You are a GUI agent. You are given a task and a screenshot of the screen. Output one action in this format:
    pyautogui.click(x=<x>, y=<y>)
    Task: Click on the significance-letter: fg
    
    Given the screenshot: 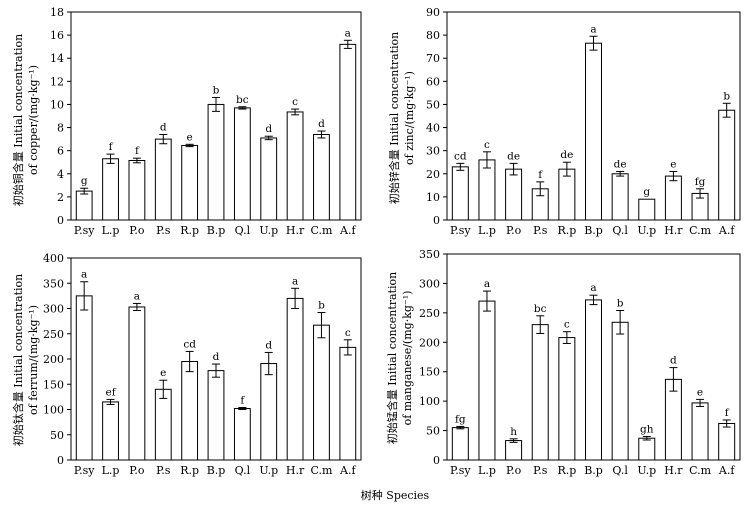 What is the action you would take?
    pyautogui.click(x=700, y=182)
    